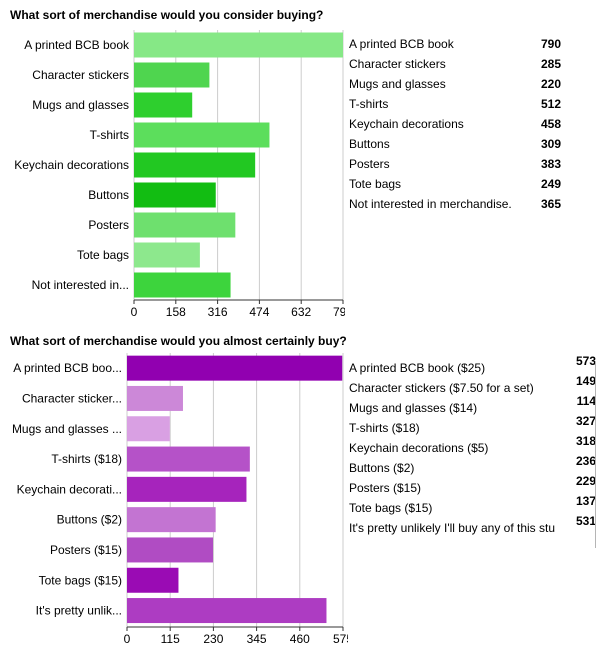 This screenshot has width=600, height=656. I want to click on legend-count: 458, so click(550, 124).